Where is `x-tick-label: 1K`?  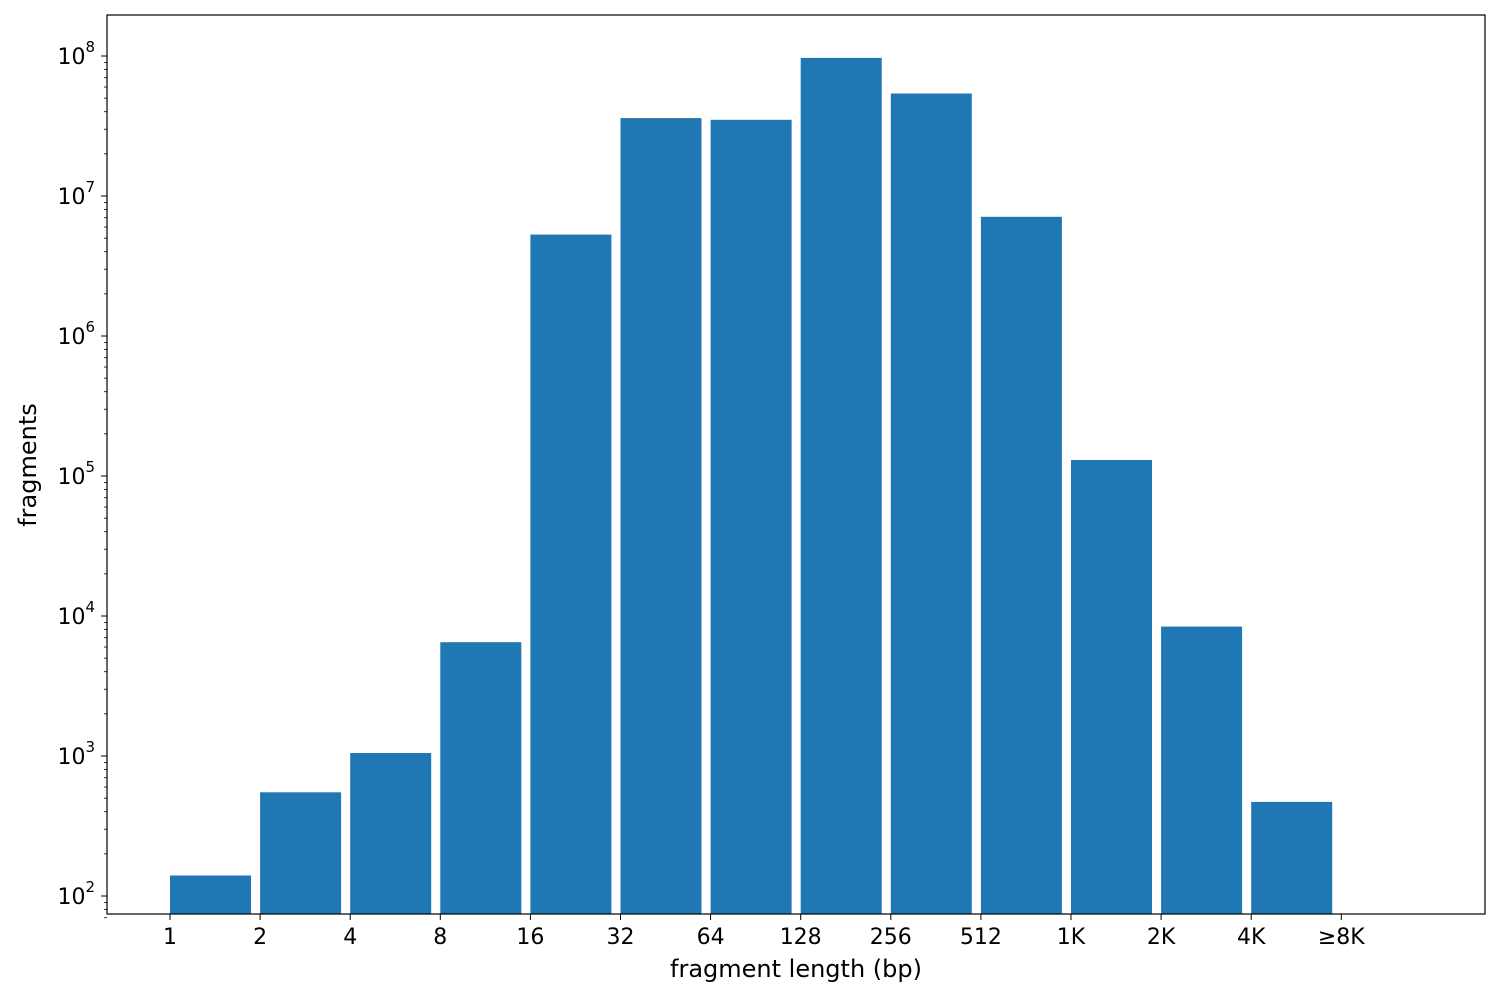 x-tick-label: 1K is located at coordinates (1071, 937).